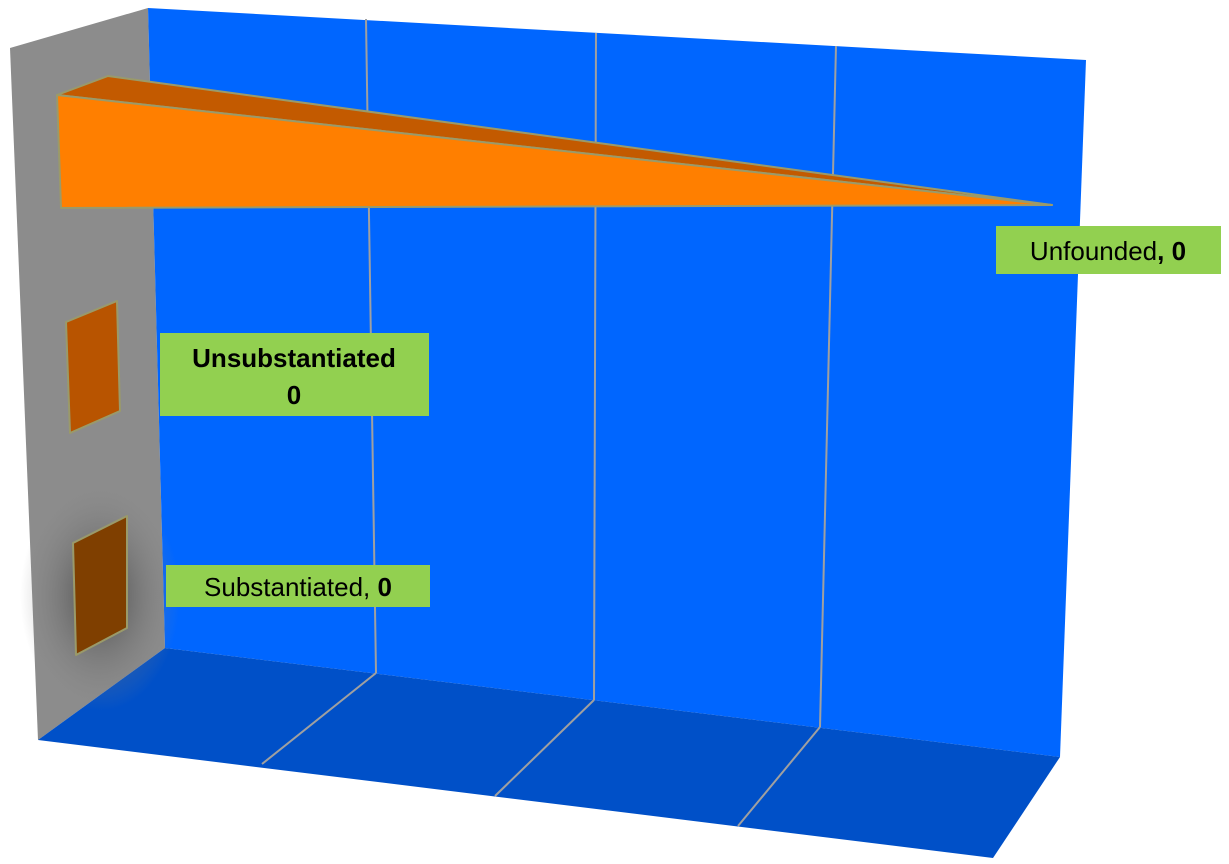  What do you see at coordinates (100, 585) in the screenshot?
I see `bar-substantiated` at bounding box center [100, 585].